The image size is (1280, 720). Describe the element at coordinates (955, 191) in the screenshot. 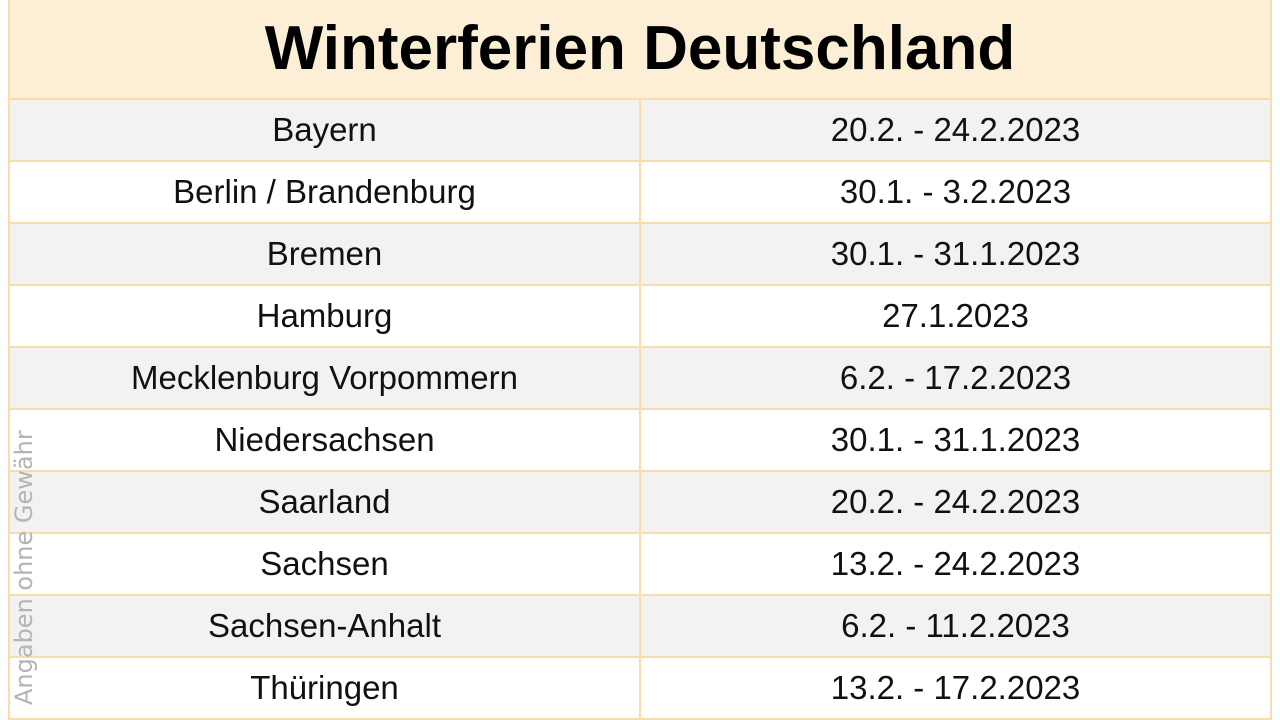

I see `dates-cell: 30.1. - 3.2.2023` at that location.